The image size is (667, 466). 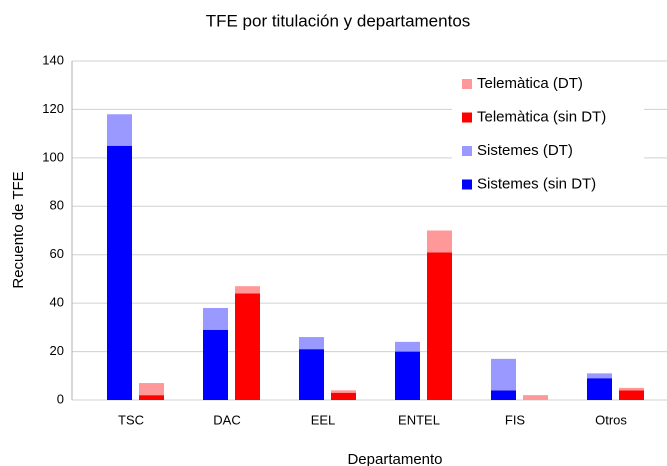 What do you see at coordinates (131, 419) in the screenshot?
I see `x-tick-label: TSC` at bounding box center [131, 419].